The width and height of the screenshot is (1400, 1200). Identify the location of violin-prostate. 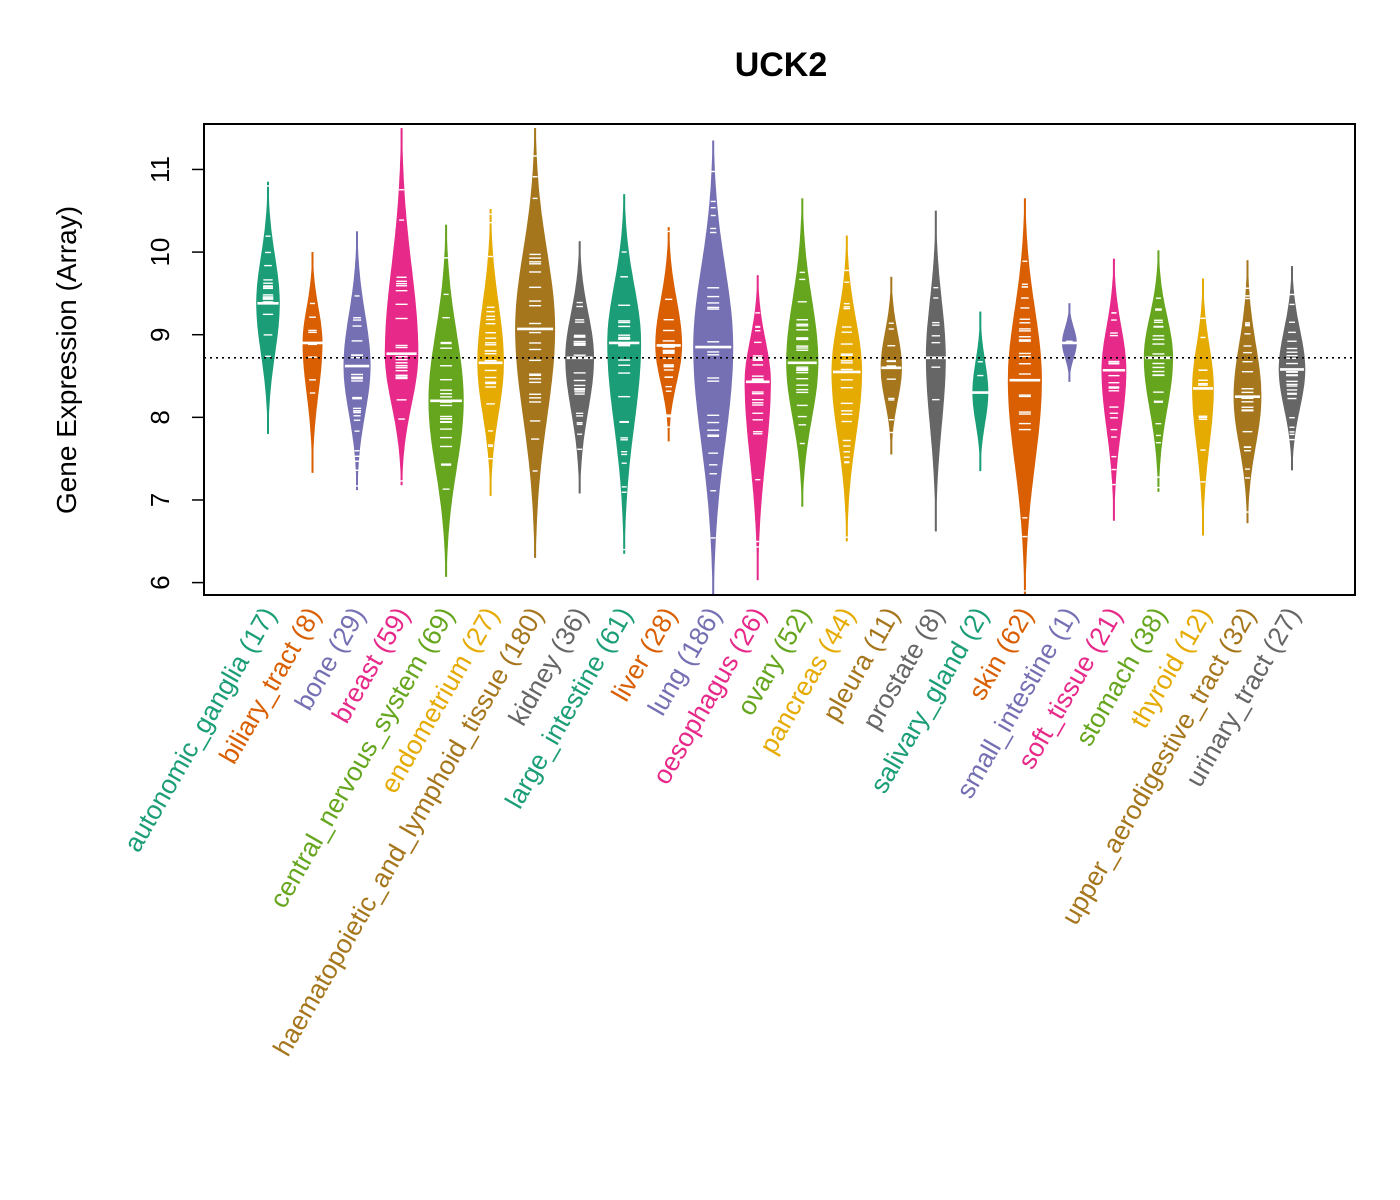
(935, 371).